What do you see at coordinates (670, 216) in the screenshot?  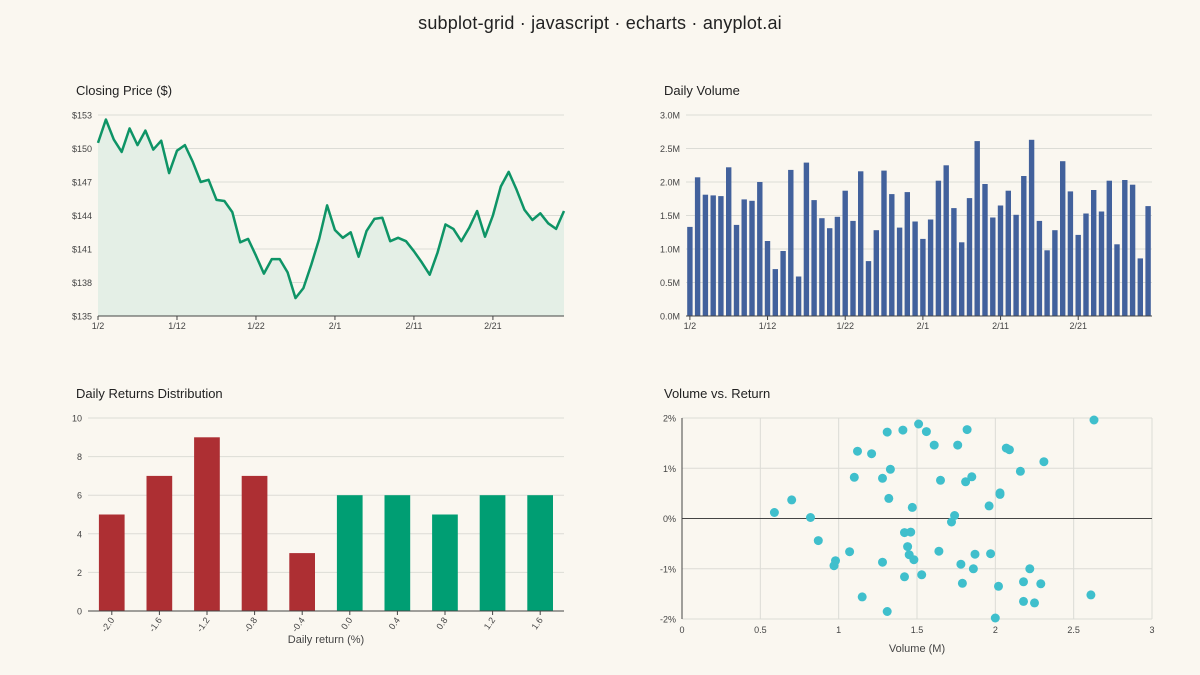 I see `y-tick-label: 1.5M` at bounding box center [670, 216].